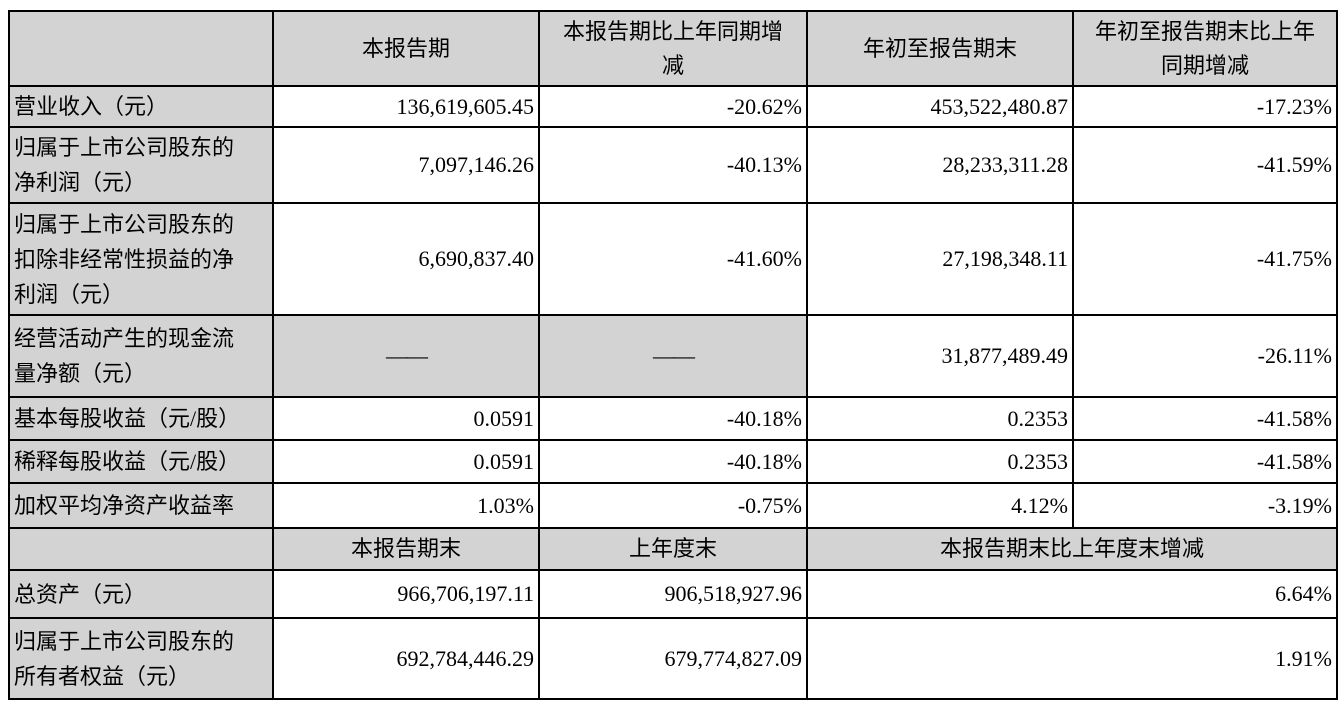  Describe the element at coordinates (940, 106) in the screenshot. I see `value-cell: 453,522,480.87` at that location.